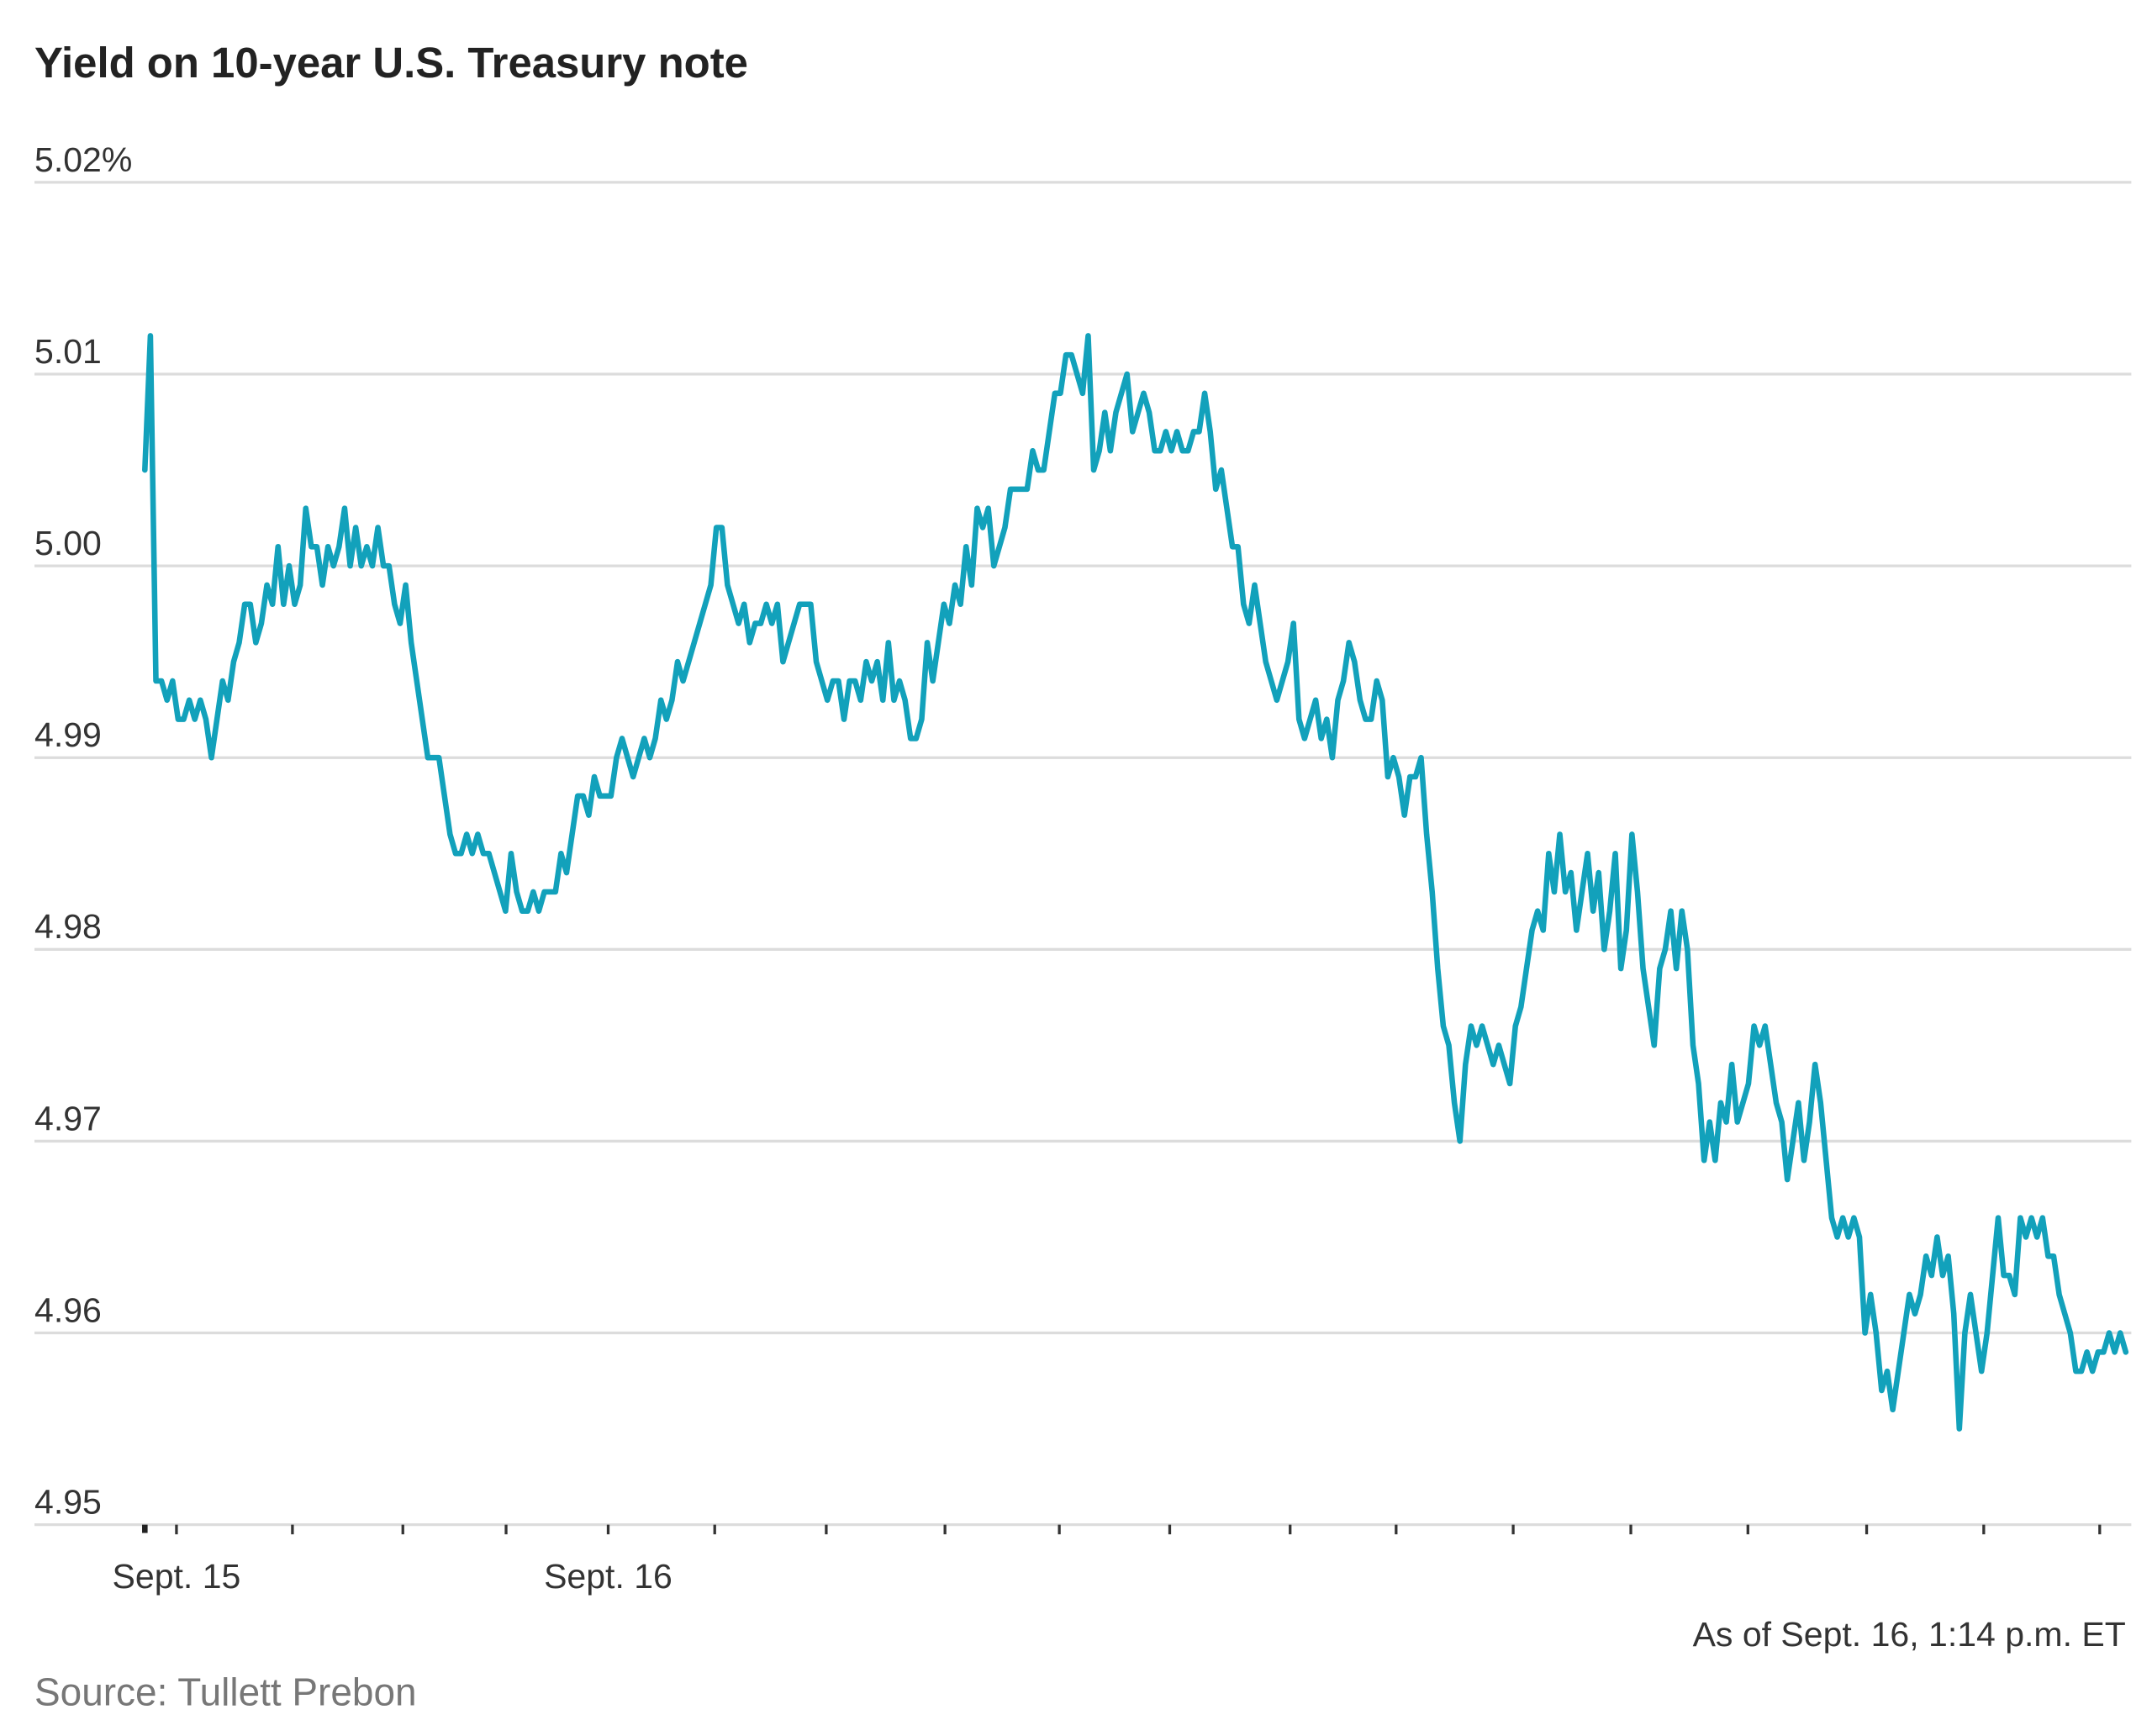 Image resolution: width=2152 pixels, height=1736 pixels. I want to click on timestamp-note: As of Sept. 16, 1:14 p.m. ET, so click(1909, 1634).